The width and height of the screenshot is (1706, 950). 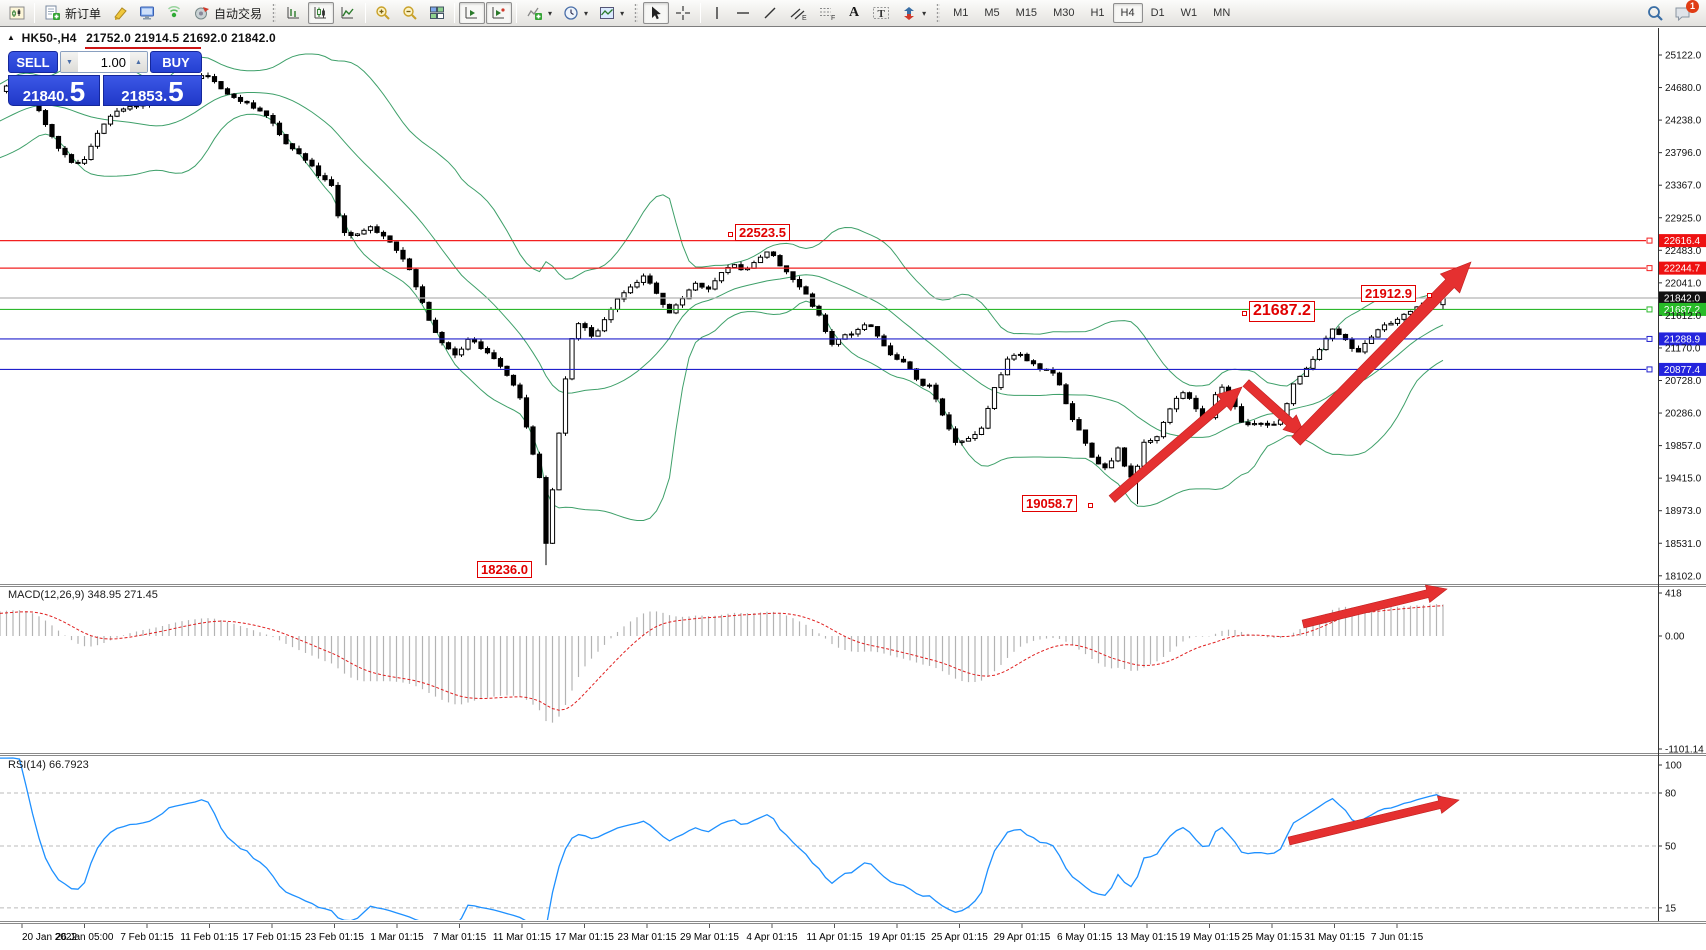 What do you see at coordinates (743, 13) in the screenshot?
I see `horizontal-line-tool-button` at bounding box center [743, 13].